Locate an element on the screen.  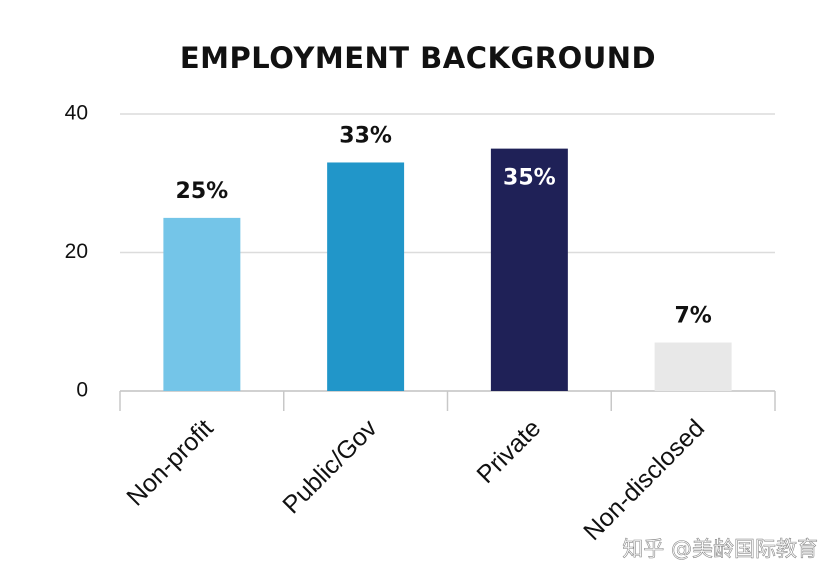
y-tick-label: 0 is located at coordinates (82, 390).